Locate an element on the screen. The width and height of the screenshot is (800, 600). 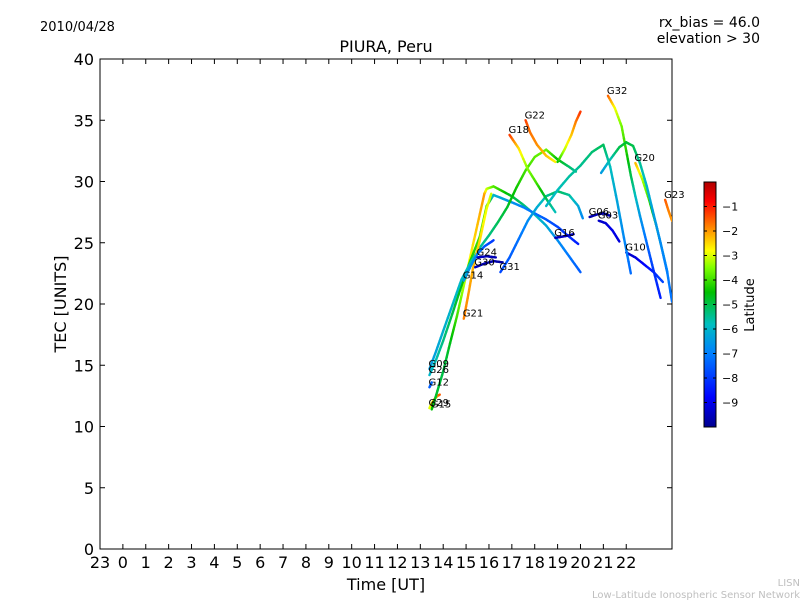
date-label: 2010/04/28 is located at coordinates (77, 27).